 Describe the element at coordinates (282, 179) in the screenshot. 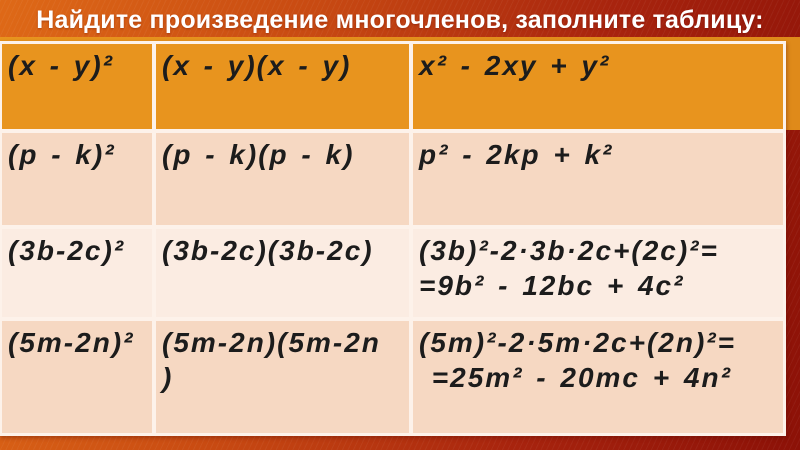

I see `cell-r2-c2: (p - k)(p - k)` at that location.